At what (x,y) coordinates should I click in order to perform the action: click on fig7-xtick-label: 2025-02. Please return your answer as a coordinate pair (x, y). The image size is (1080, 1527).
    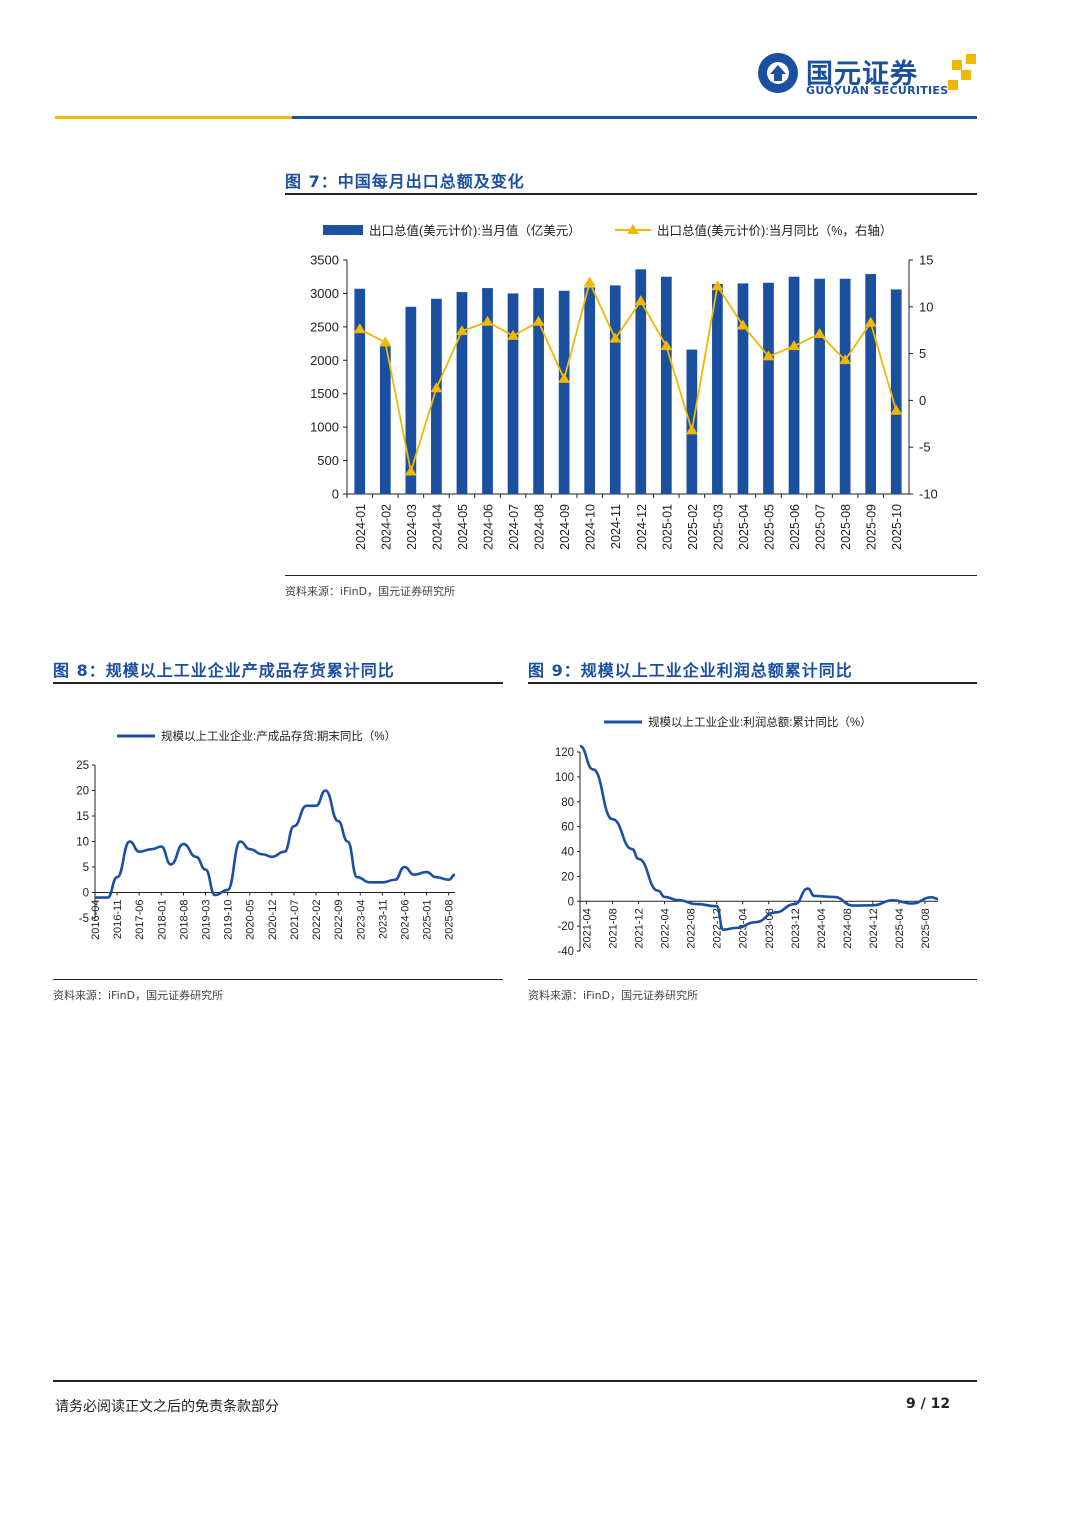
    Looking at the image, I should click on (693, 527).